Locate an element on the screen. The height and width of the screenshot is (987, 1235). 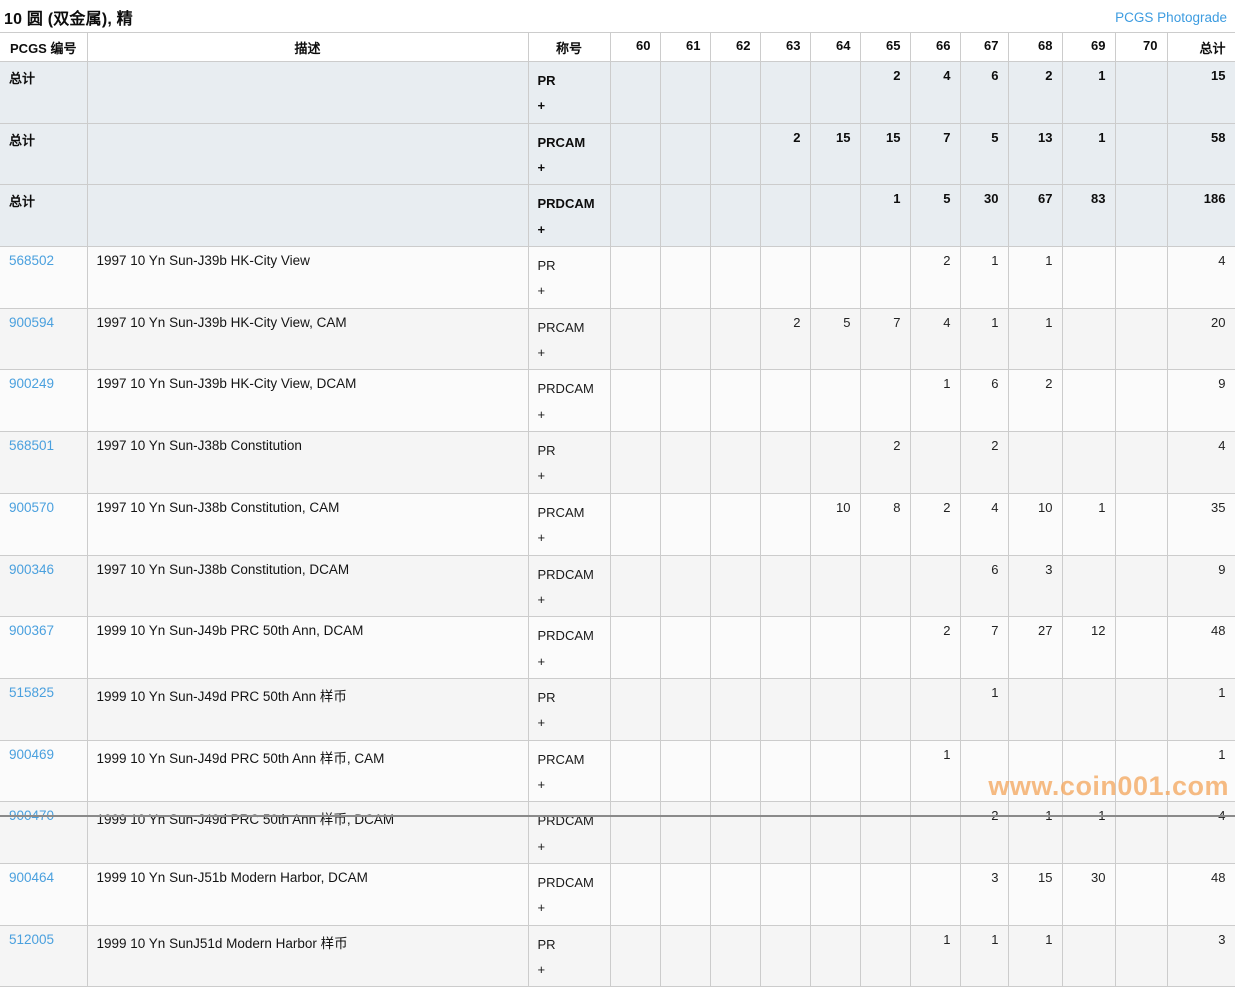
description-cell: 1997 10 Yn Sun-J39b HK-City View, DCAM is located at coordinates (307, 401).